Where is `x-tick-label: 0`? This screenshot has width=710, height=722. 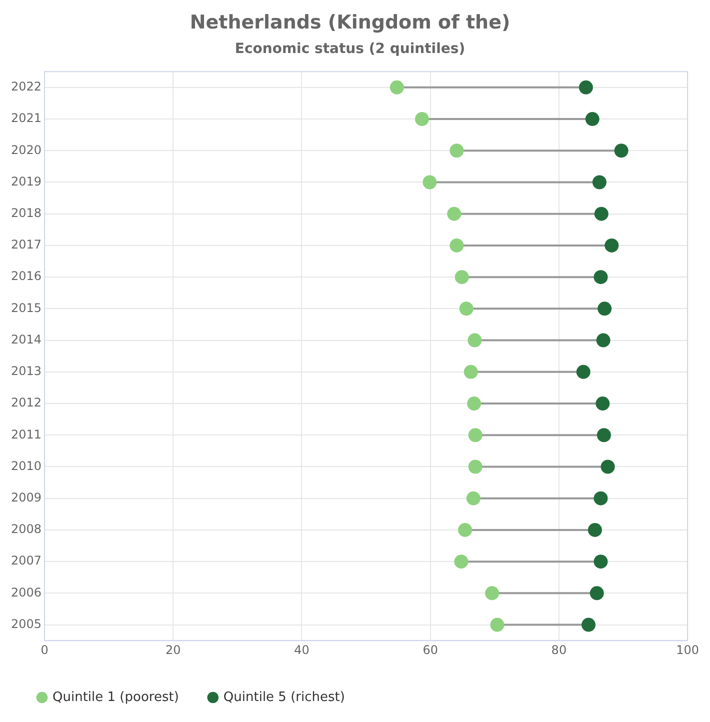 x-tick-label: 0 is located at coordinates (44, 649).